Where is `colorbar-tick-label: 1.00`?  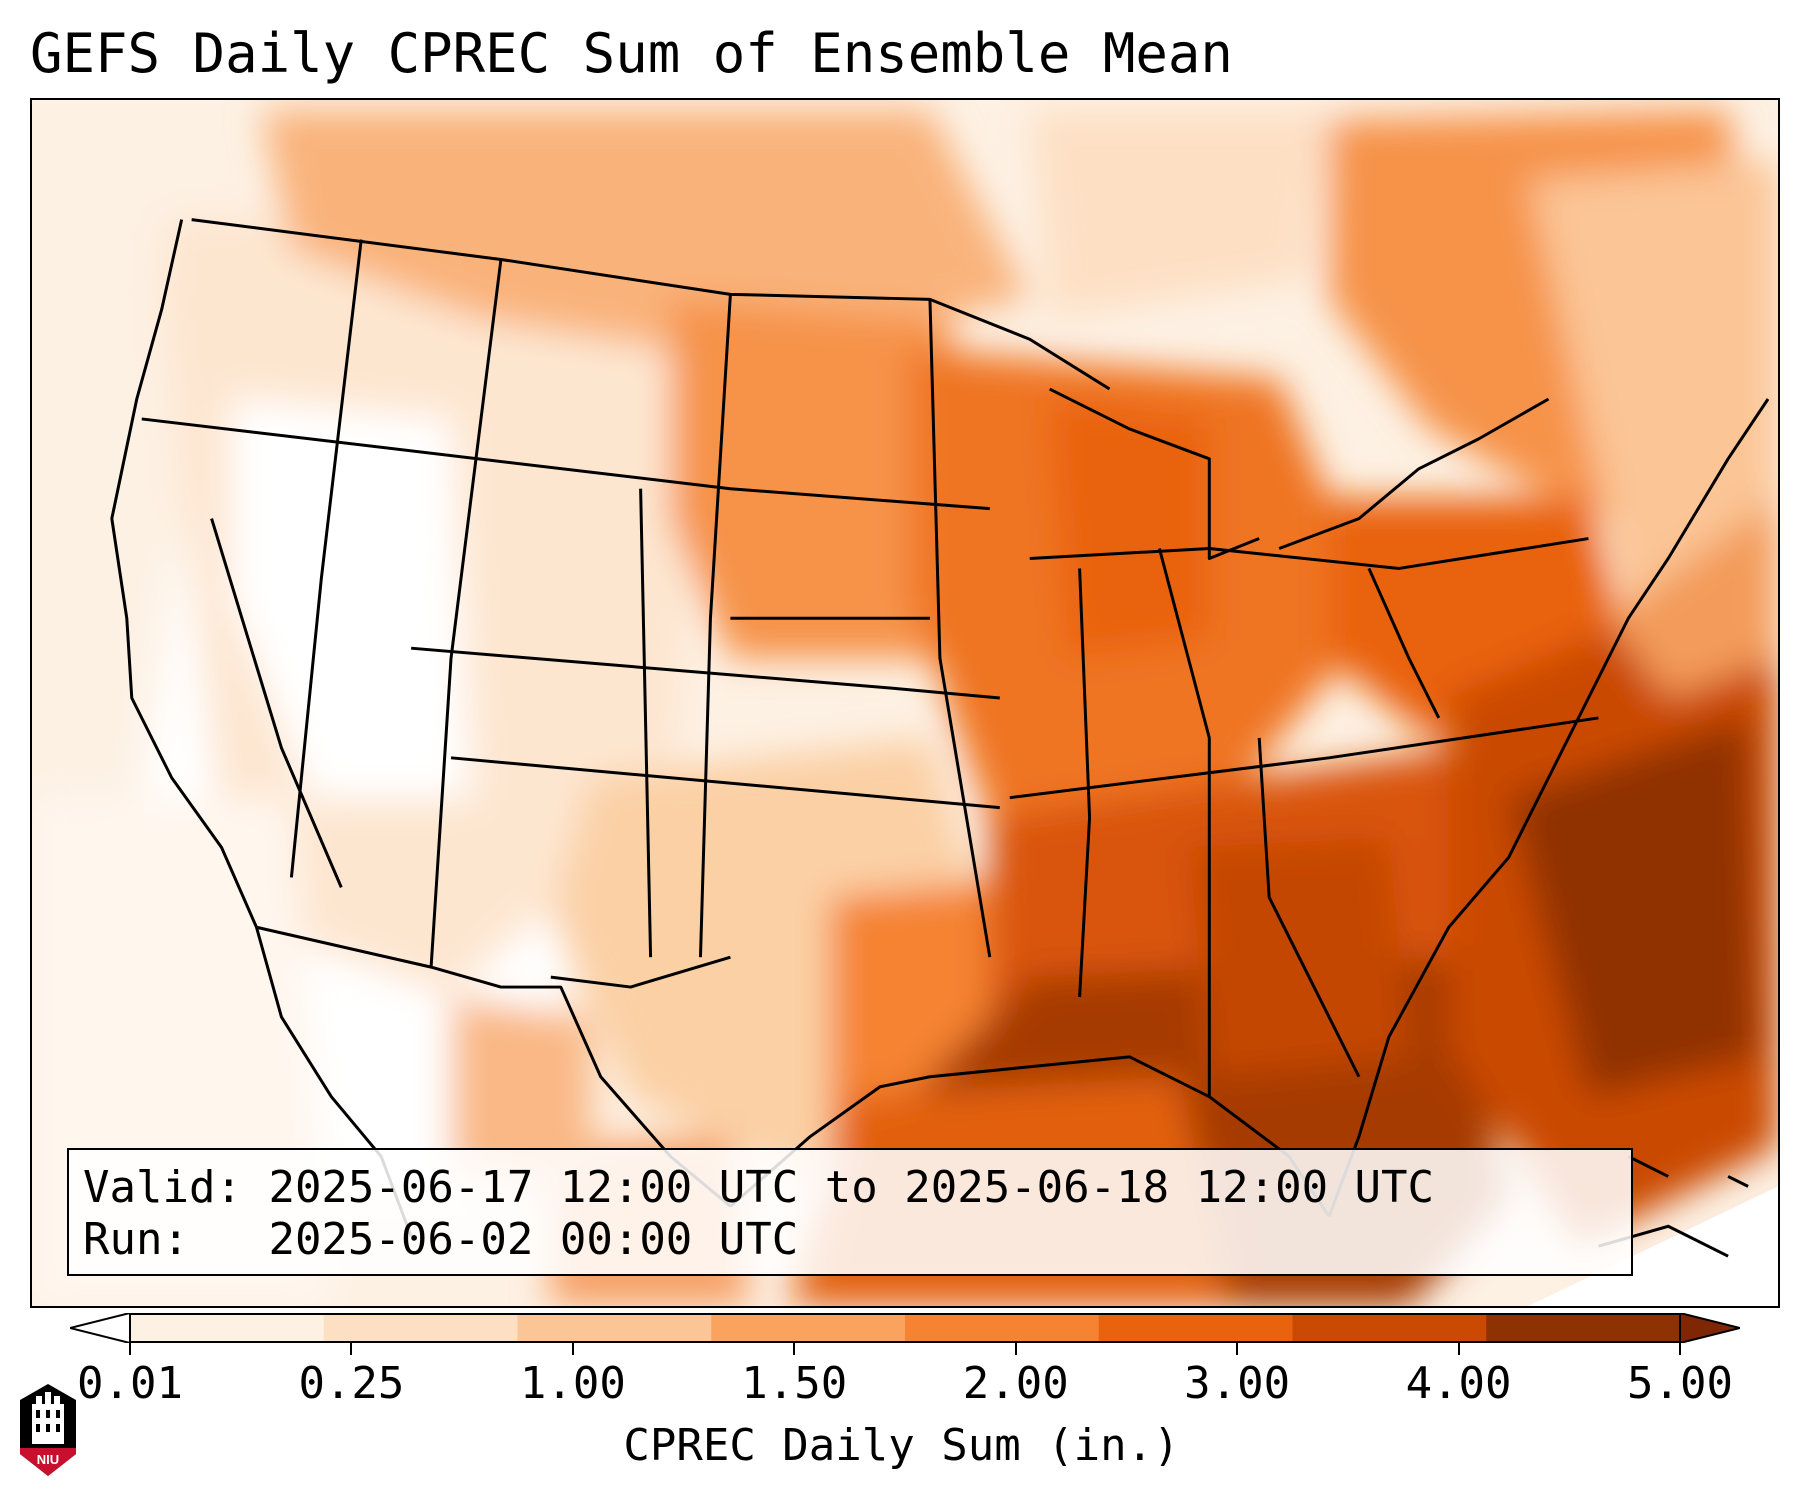 colorbar-tick-label: 1.00 is located at coordinates (572, 1383).